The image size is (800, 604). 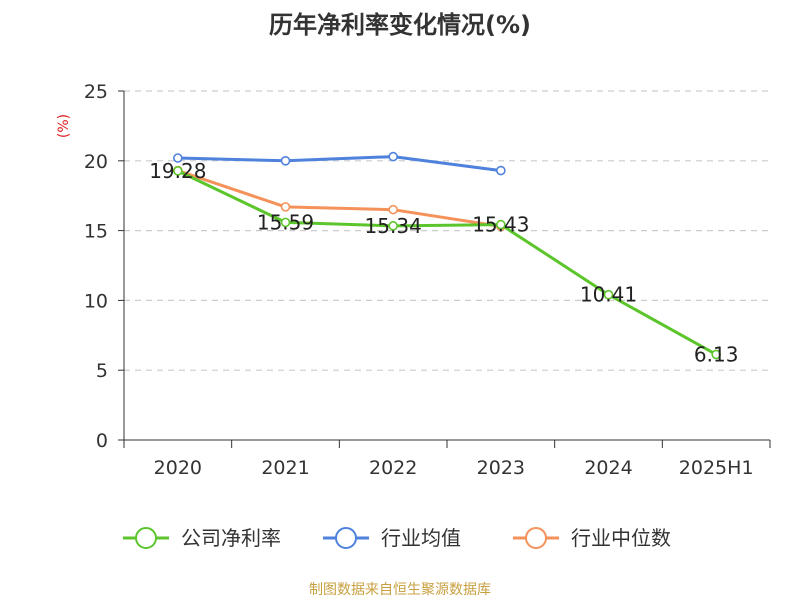 I want to click on x-tick-label: 2021, so click(x=285, y=468).